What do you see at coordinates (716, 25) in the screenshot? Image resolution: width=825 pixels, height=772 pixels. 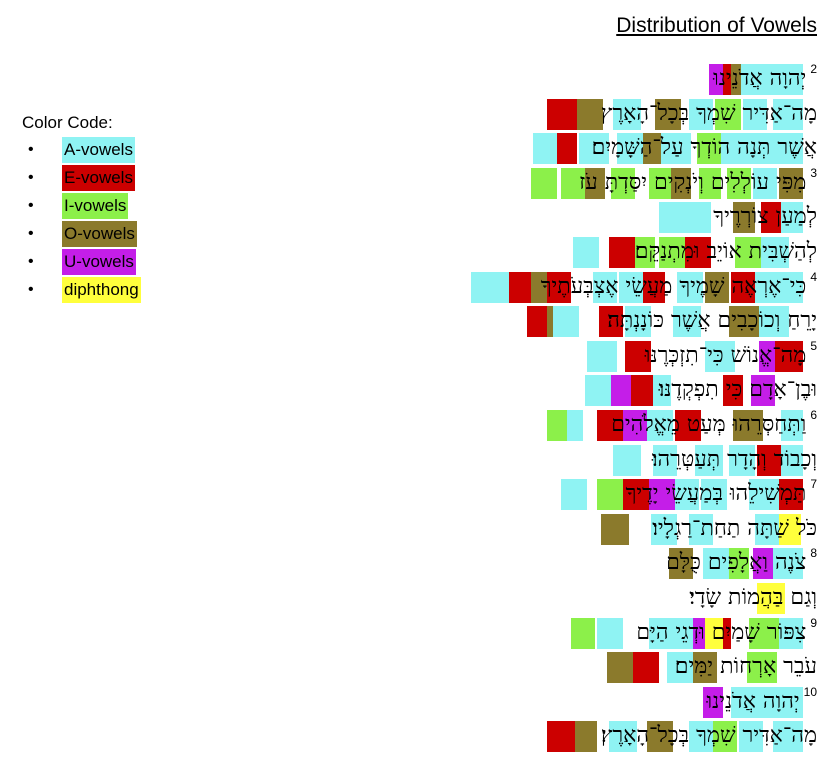 I see `page-title: Distribution of Vowels` at bounding box center [716, 25].